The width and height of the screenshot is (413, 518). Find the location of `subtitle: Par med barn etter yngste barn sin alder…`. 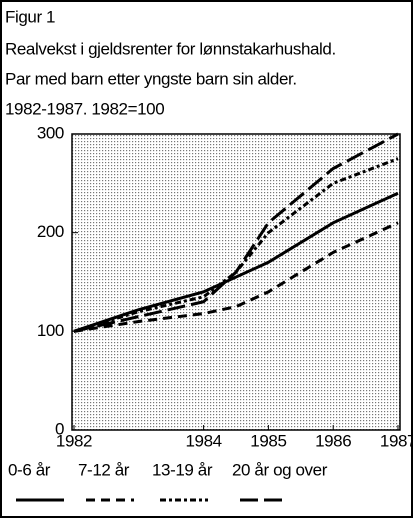

subtitle: Par med barn etter yngste barn sin alder… is located at coordinates (151, 78).